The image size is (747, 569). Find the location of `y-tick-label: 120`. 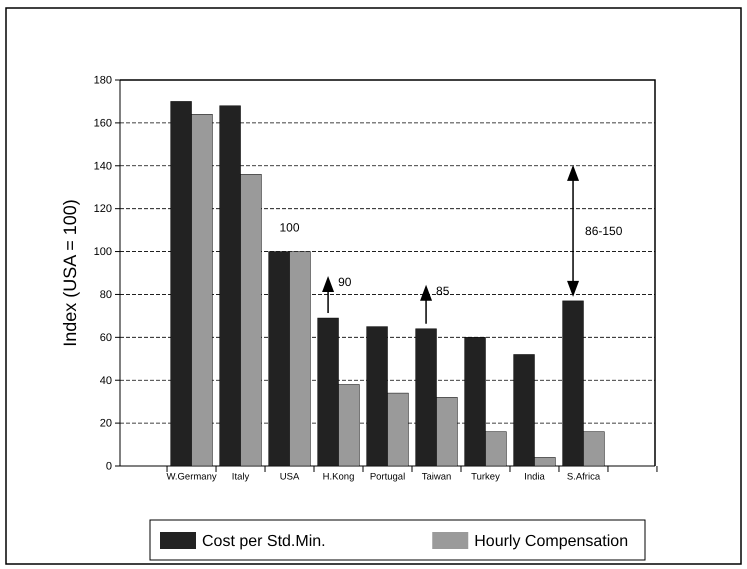

y-tick-label: 120 is located at coordinates (103, 209).